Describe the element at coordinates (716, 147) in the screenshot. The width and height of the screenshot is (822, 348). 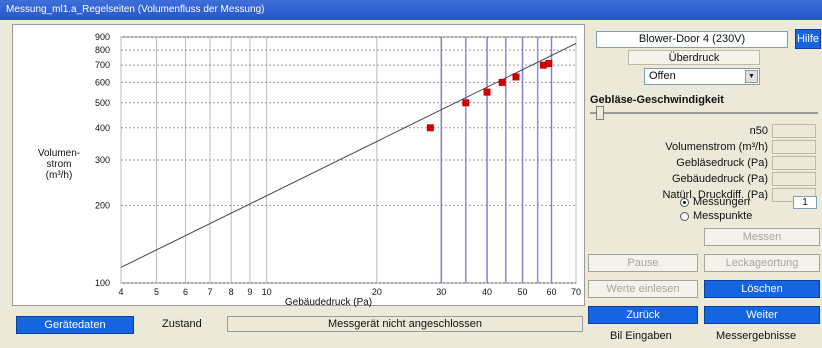
I see `reading-label-flow: Volumenstrom (m³/h)` at that location.